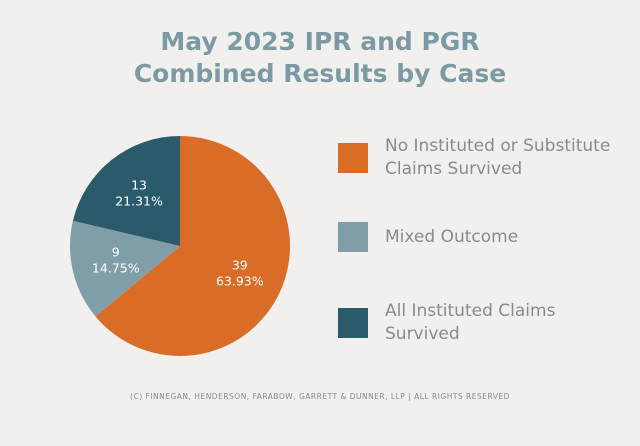 The height and width of the screenshot is (446, 640). I want to click on legend-item: Mixed Outcome, so click(486, 237).